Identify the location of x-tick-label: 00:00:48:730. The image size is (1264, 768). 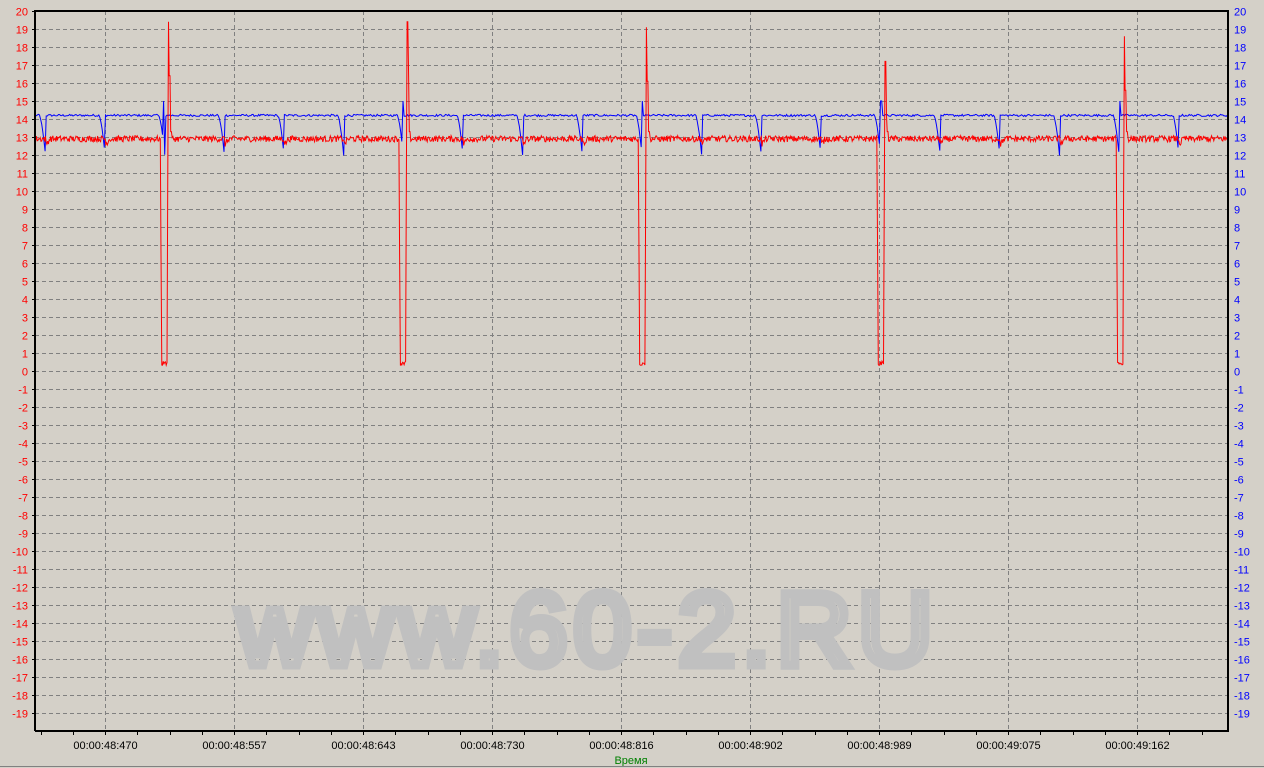
(492, 746).